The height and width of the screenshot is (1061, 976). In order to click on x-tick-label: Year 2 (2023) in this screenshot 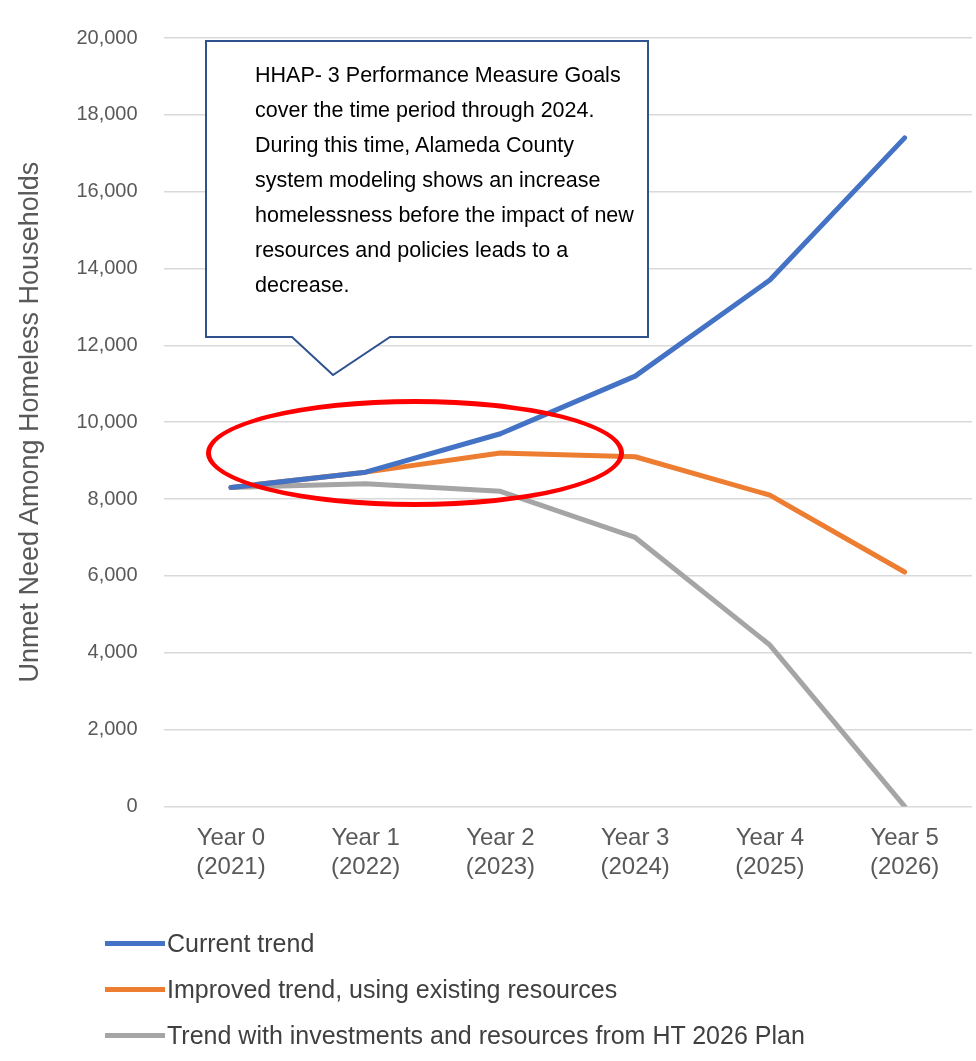, I will do `click(500, 851)`.